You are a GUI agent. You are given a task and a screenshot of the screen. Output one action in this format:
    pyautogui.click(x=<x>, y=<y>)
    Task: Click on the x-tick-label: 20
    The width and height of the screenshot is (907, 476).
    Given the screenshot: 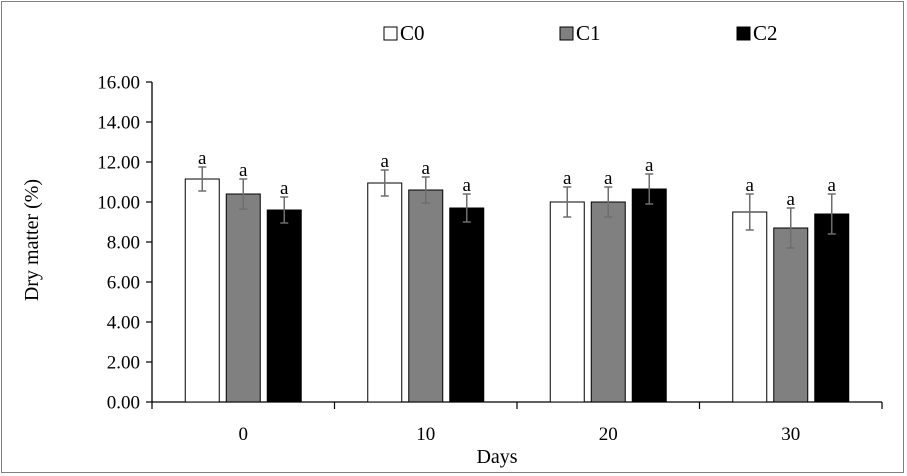 What is the action you would take?
    pyautogui.click(x=608, y=434)
    